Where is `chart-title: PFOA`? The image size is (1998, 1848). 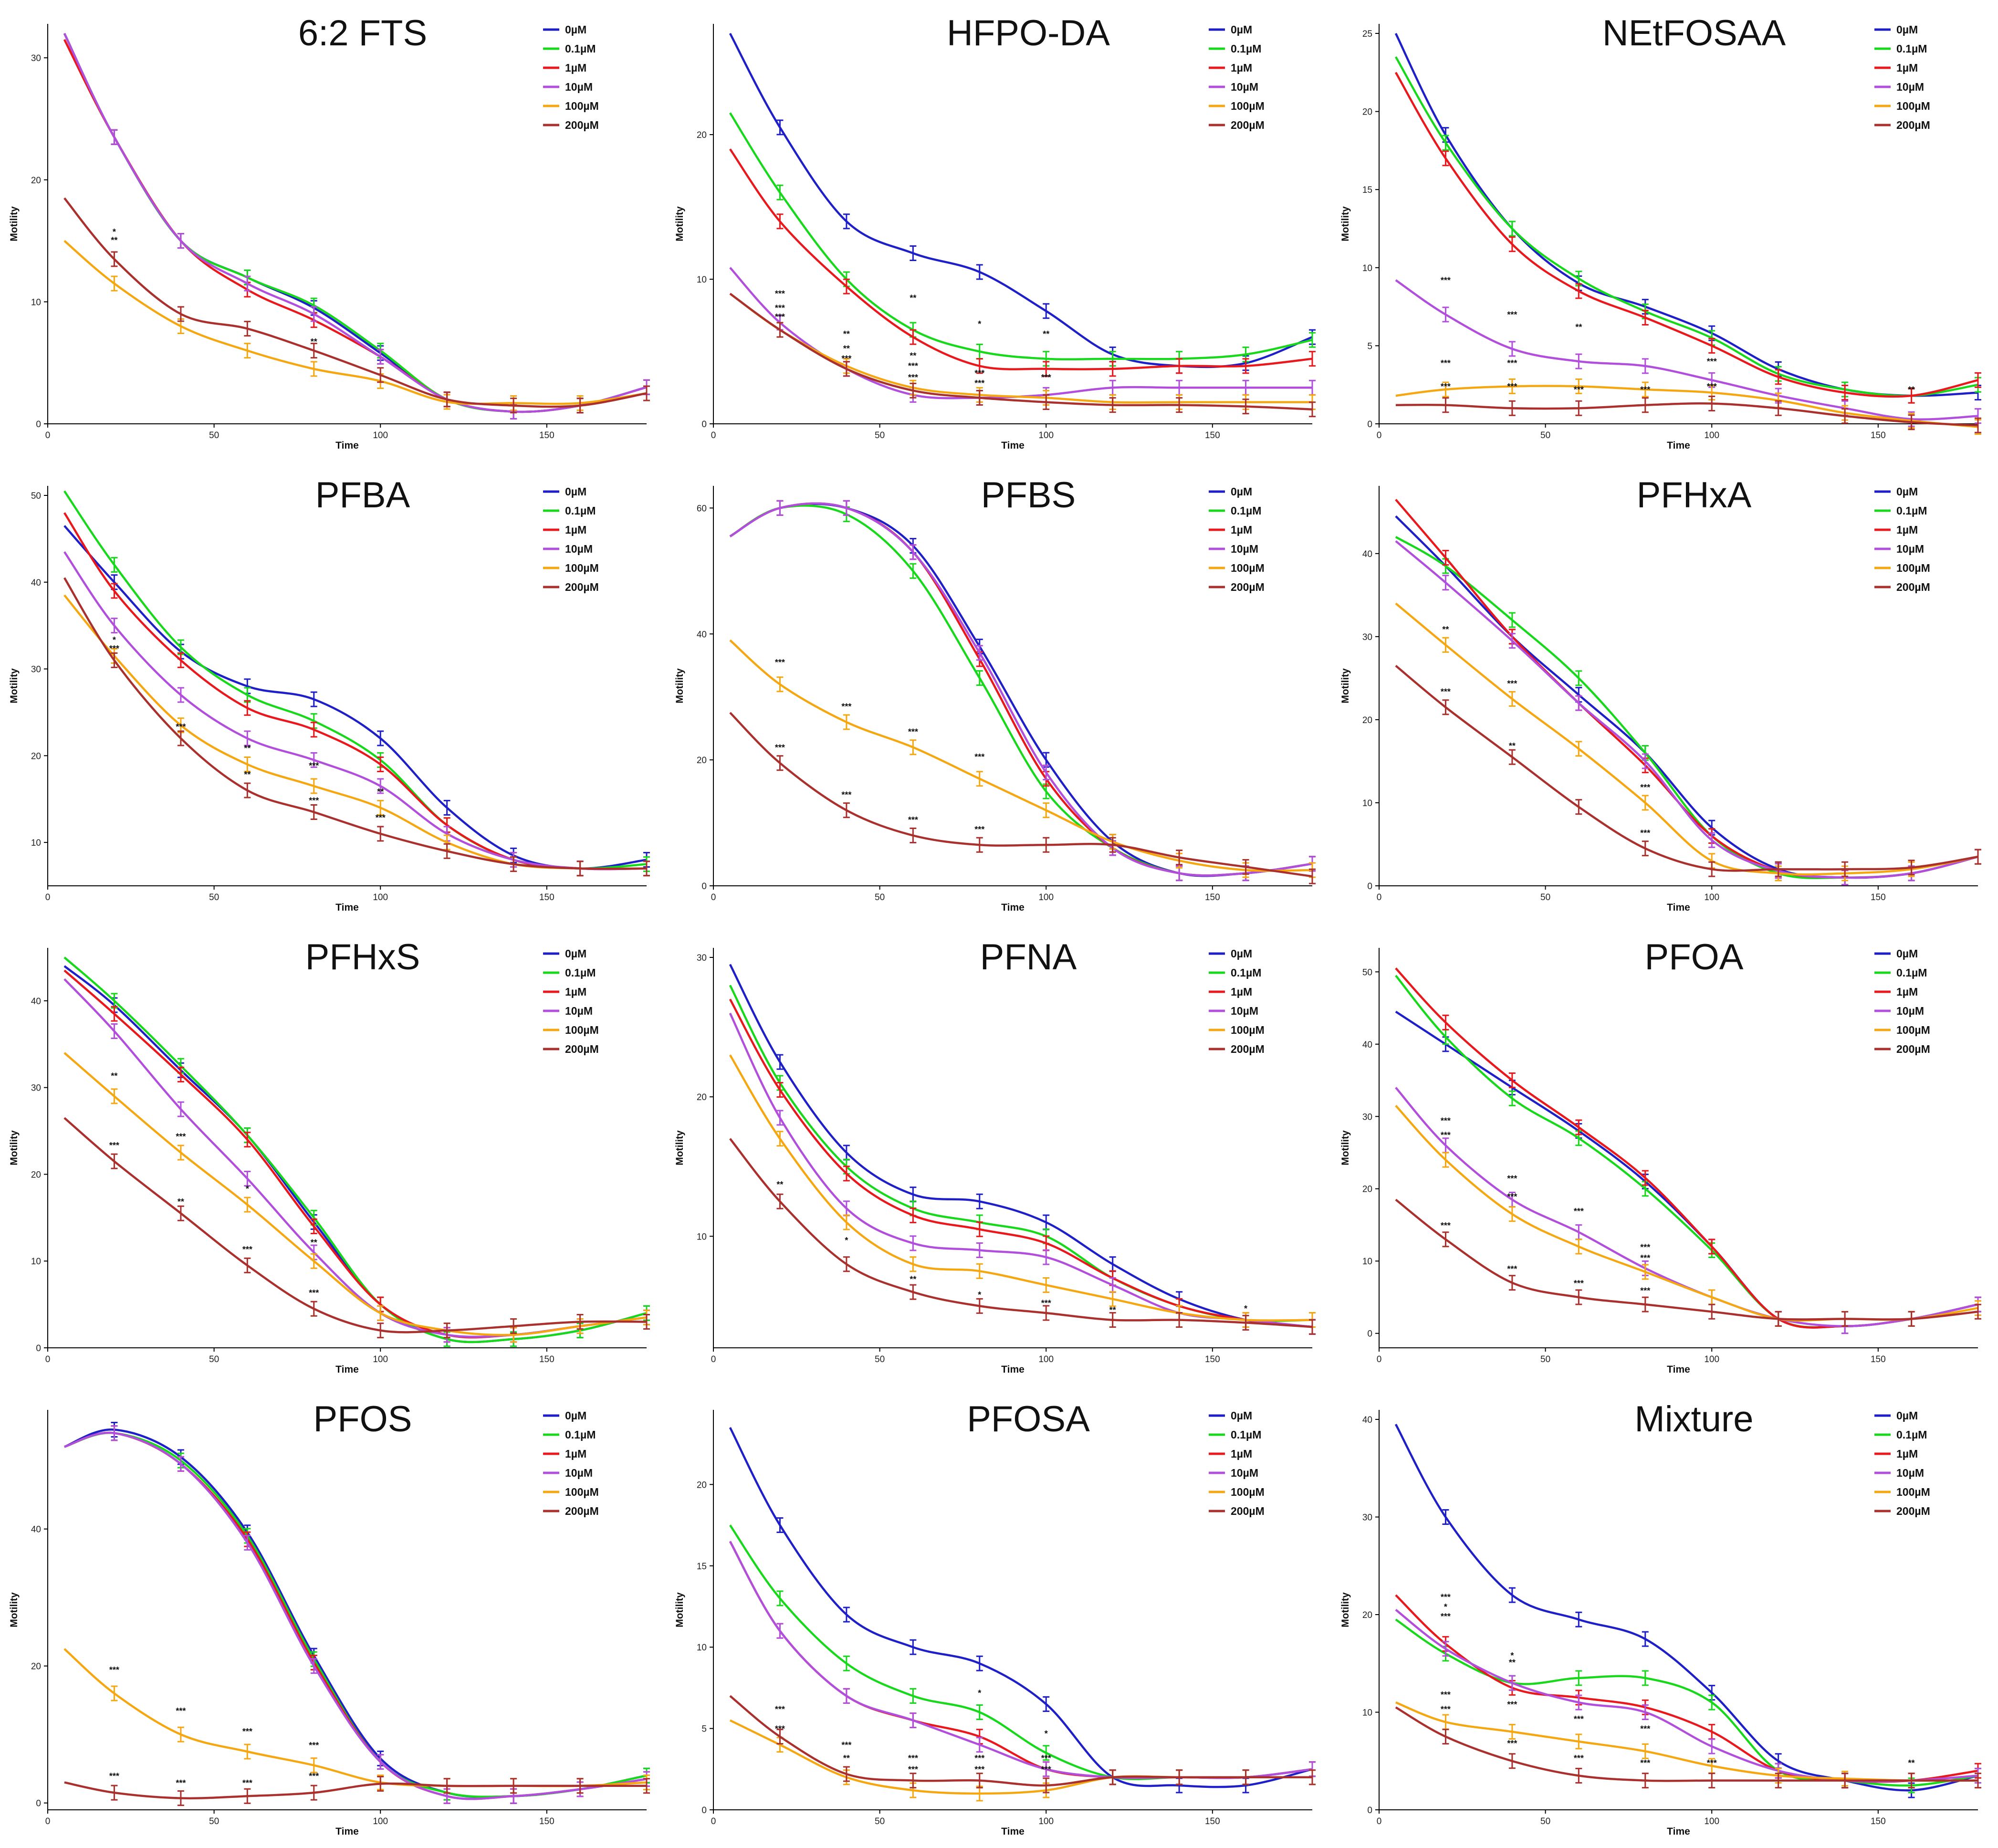 chart-title: PFOA is located at coordinates (1694, 957).